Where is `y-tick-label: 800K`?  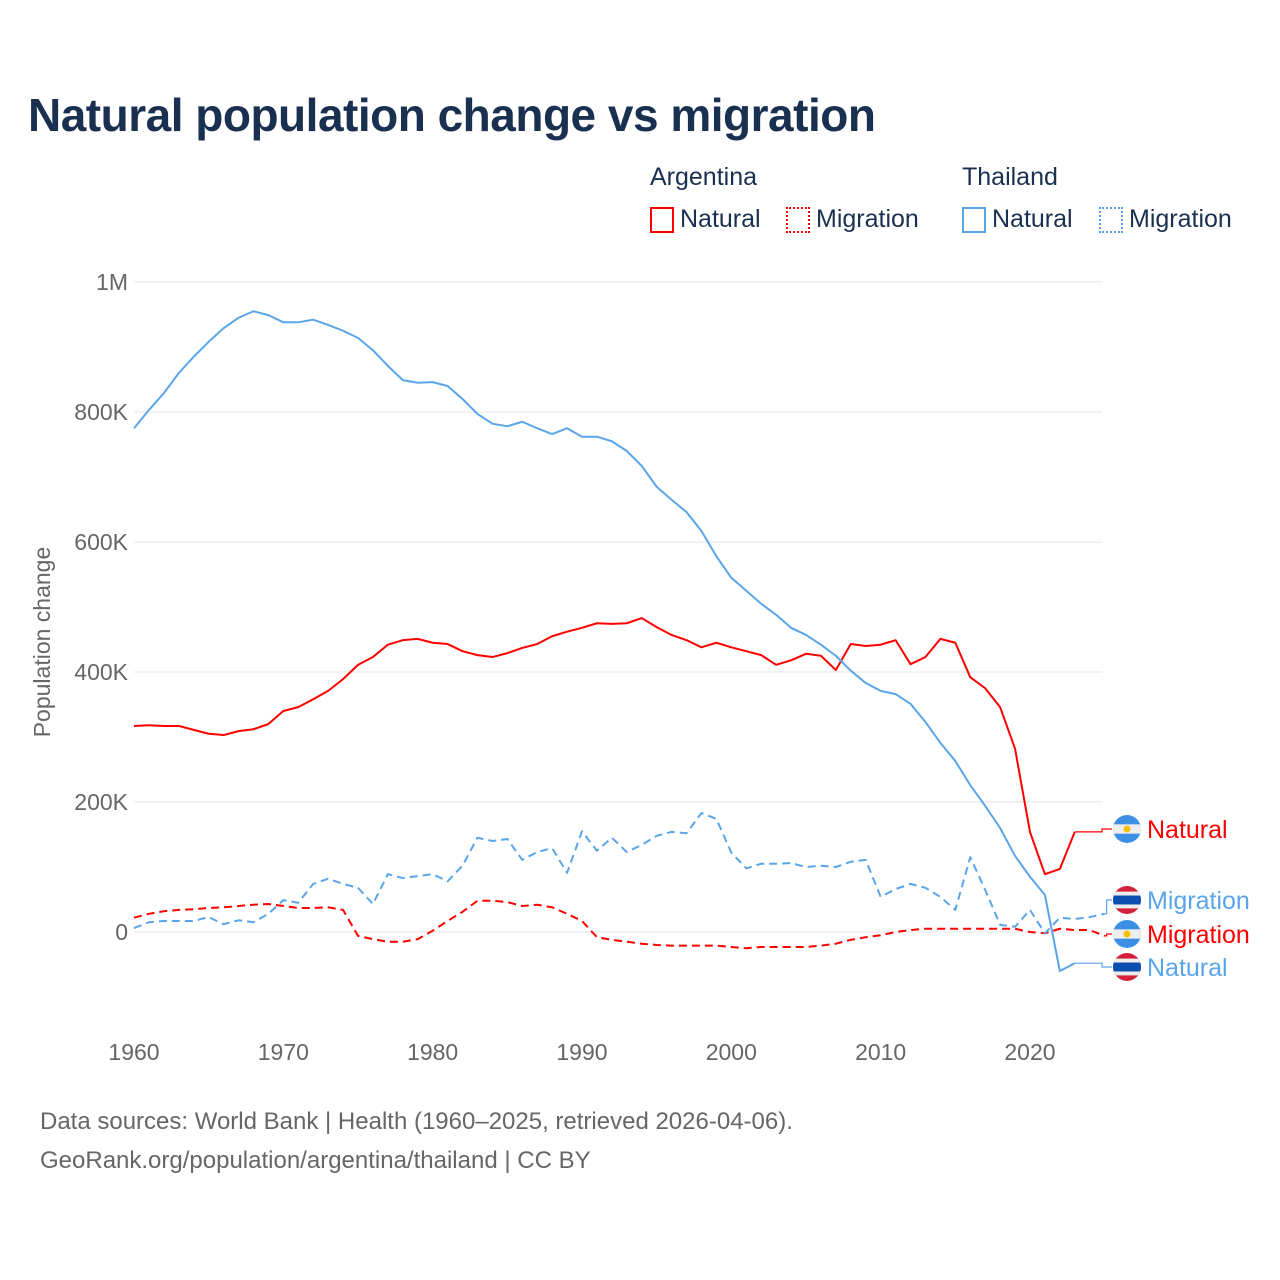
y-tick-label: 800K is located at coordinates (101, 412).